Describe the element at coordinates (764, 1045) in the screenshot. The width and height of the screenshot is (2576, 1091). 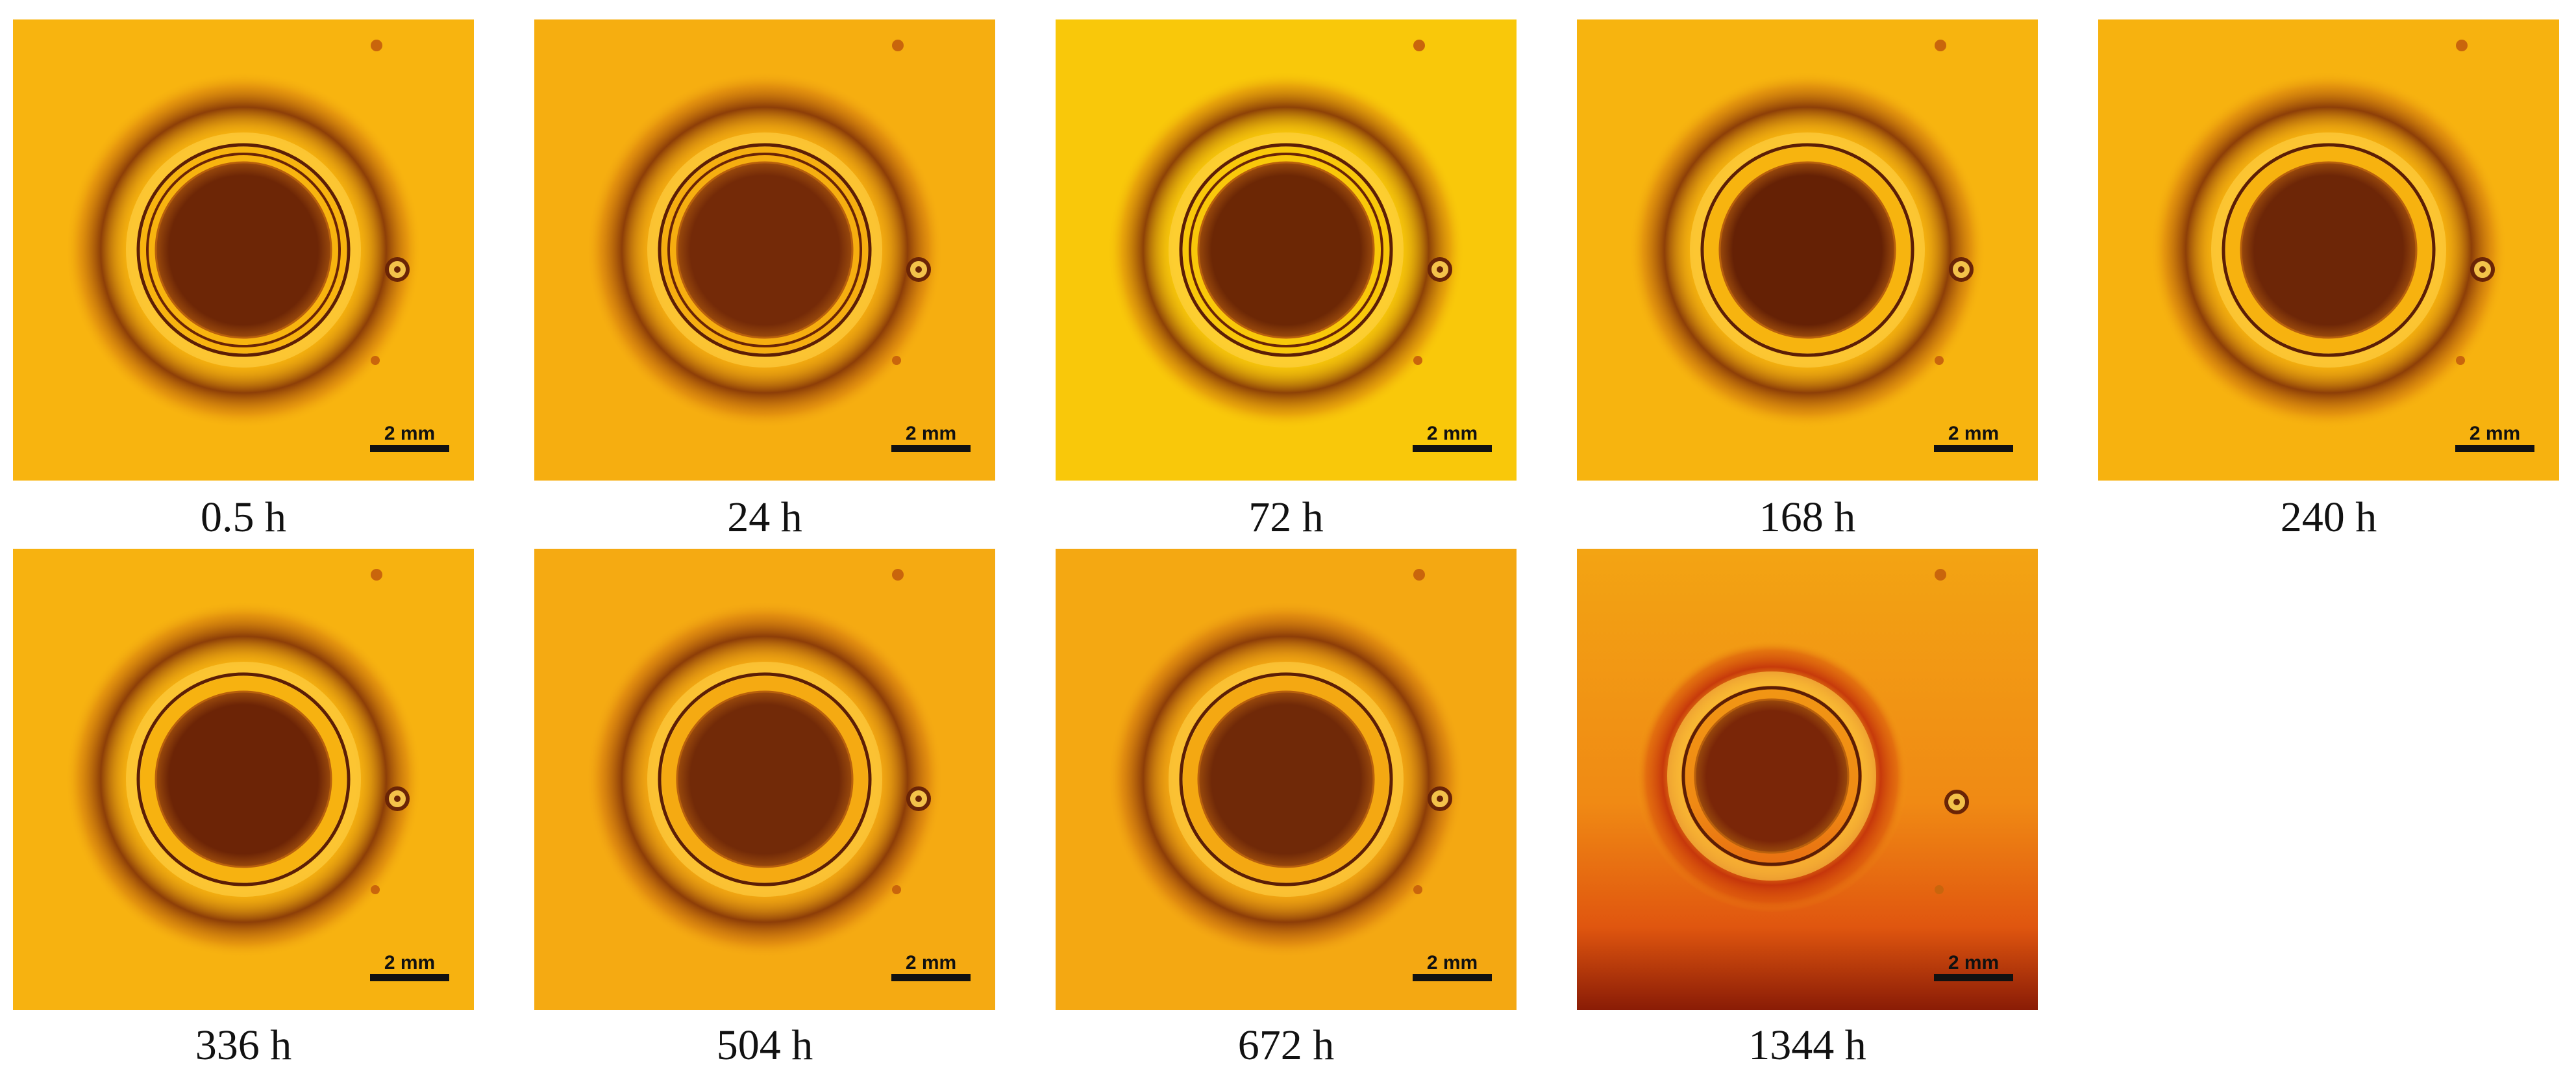
I see `time-label: 504 h` at that location.